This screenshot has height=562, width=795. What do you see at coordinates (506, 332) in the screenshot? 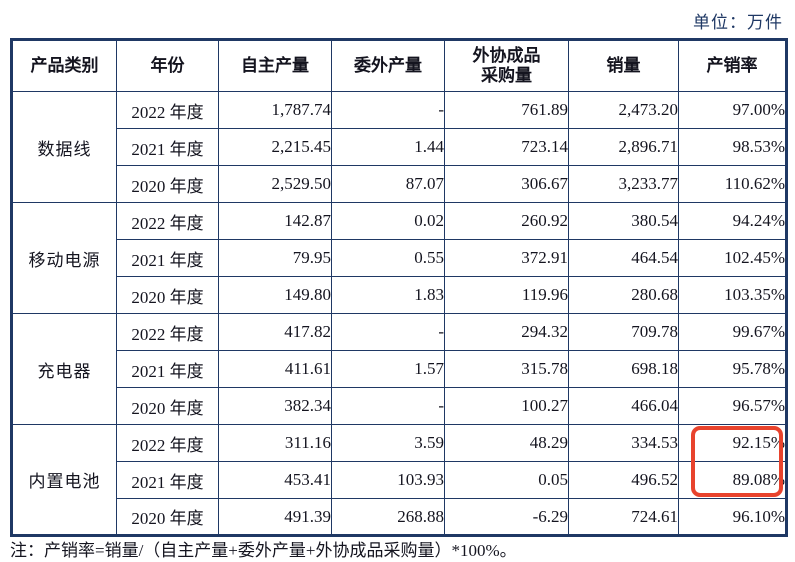
I see `outsourced-purchase-cell: 294.32` at bounding box center [506, 332].